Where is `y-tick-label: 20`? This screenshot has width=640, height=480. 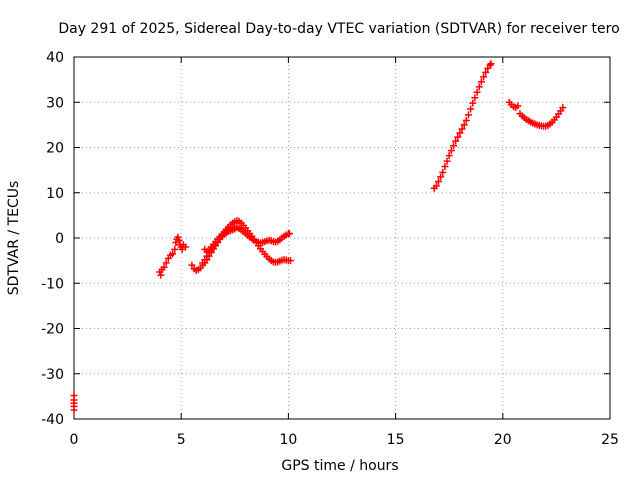
y-tick-label: 20 is located at coordinates (55, 149).